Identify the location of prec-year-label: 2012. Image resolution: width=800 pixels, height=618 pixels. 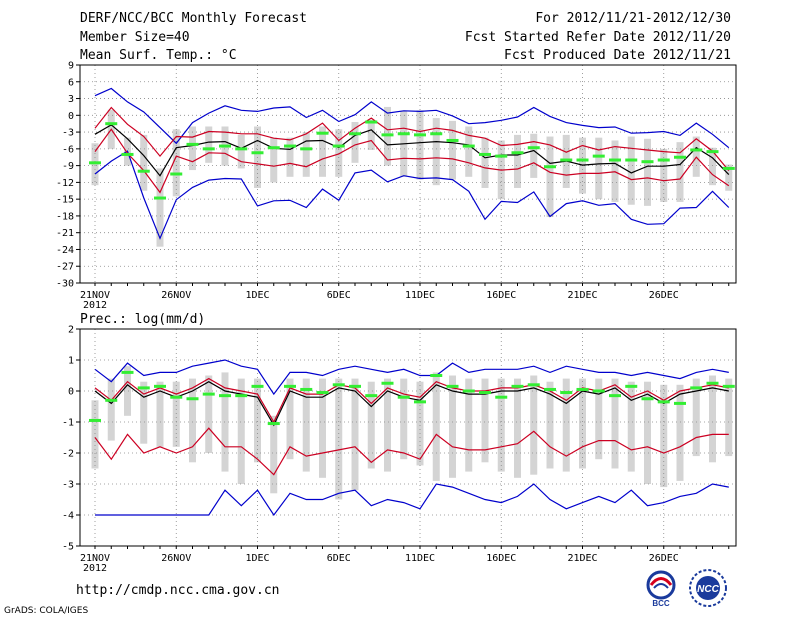
(95, 568).